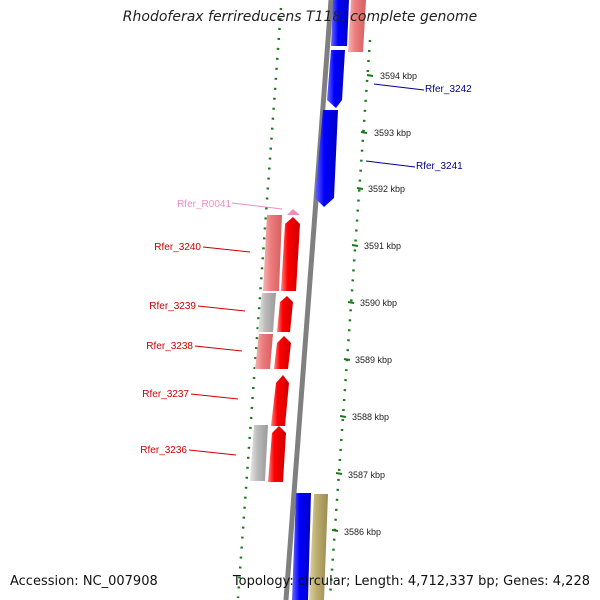 This screenshot has width=600, height=600. Describe the element at coordinates (382, 246) in the screenshot. I see `scale-label: 3591 kbp` at that location.